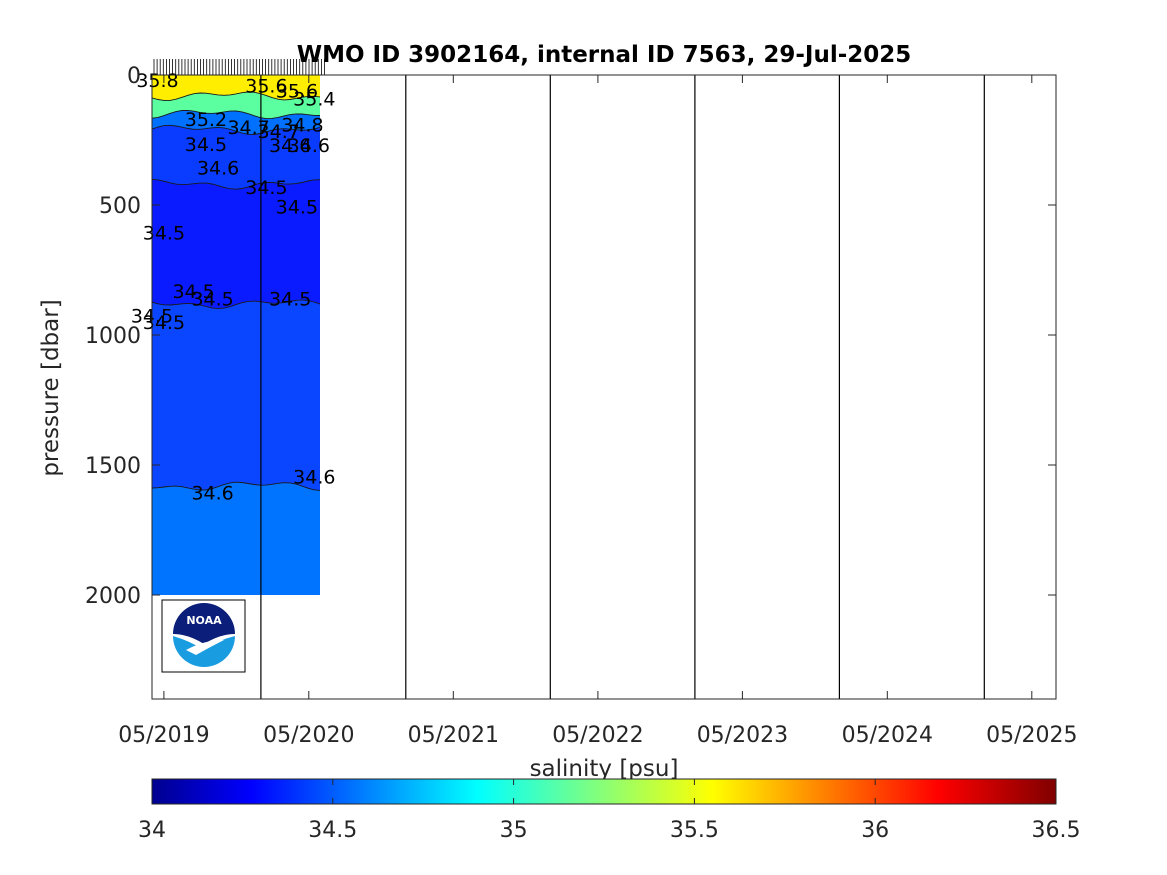 This screenshot has width=1167, height=875. Describe the element at coordinates (1031, 735) in the screenshot. I see `x-tick-label: 05/2025` at that location.